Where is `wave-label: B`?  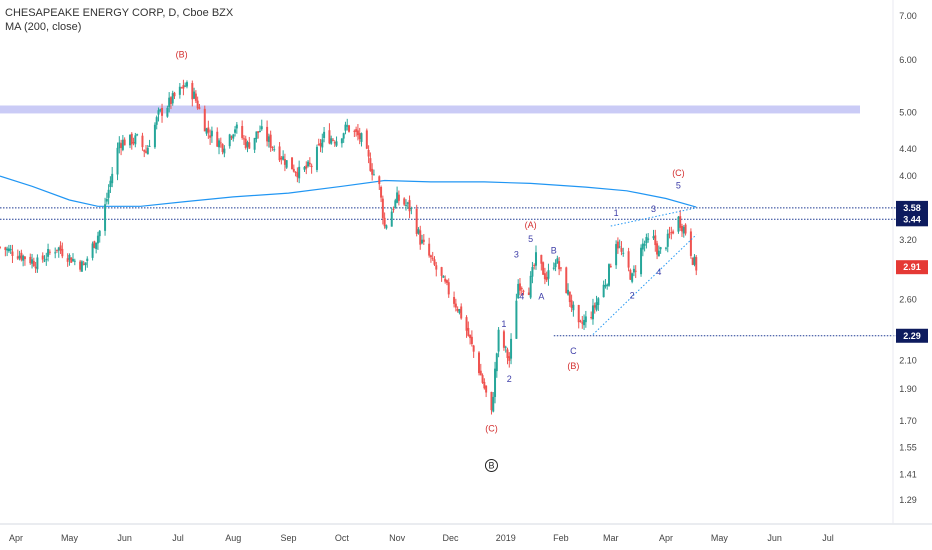
wave-label: B is located at coordinates (491, 466).